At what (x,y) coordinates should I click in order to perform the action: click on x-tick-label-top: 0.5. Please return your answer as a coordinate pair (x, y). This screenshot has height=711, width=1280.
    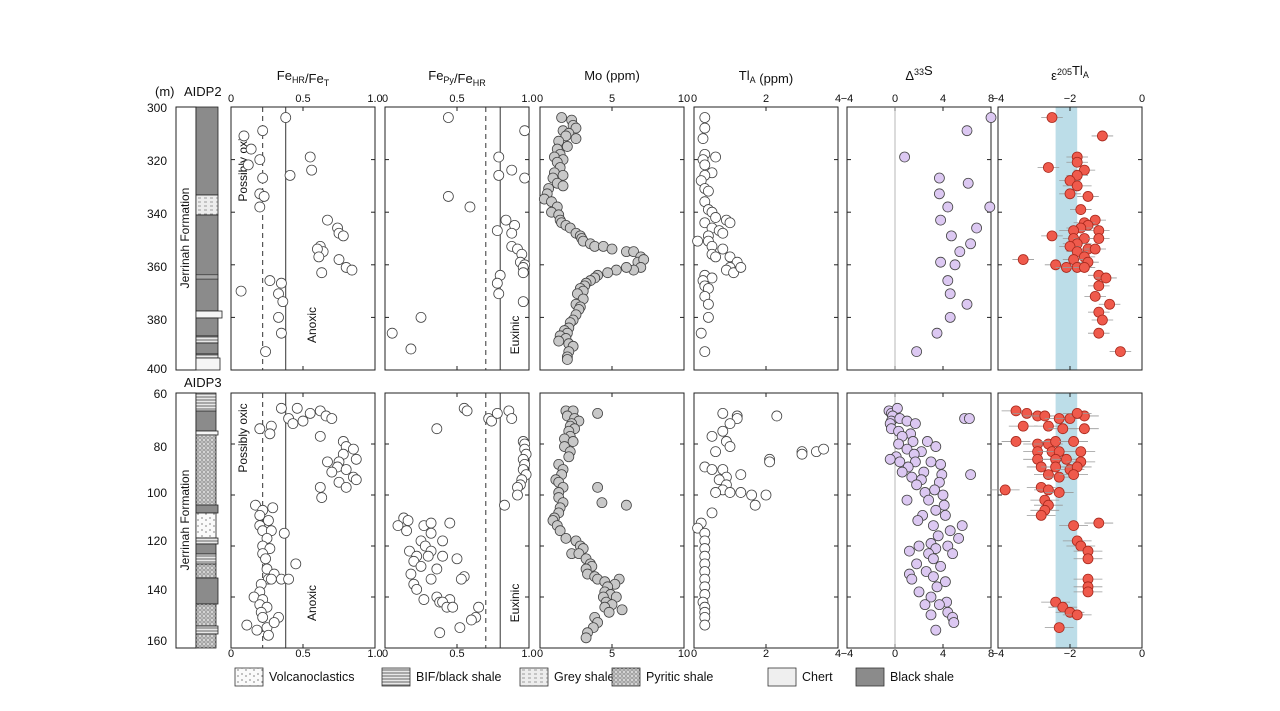
    Looking at the image, I should click on (302, 99).